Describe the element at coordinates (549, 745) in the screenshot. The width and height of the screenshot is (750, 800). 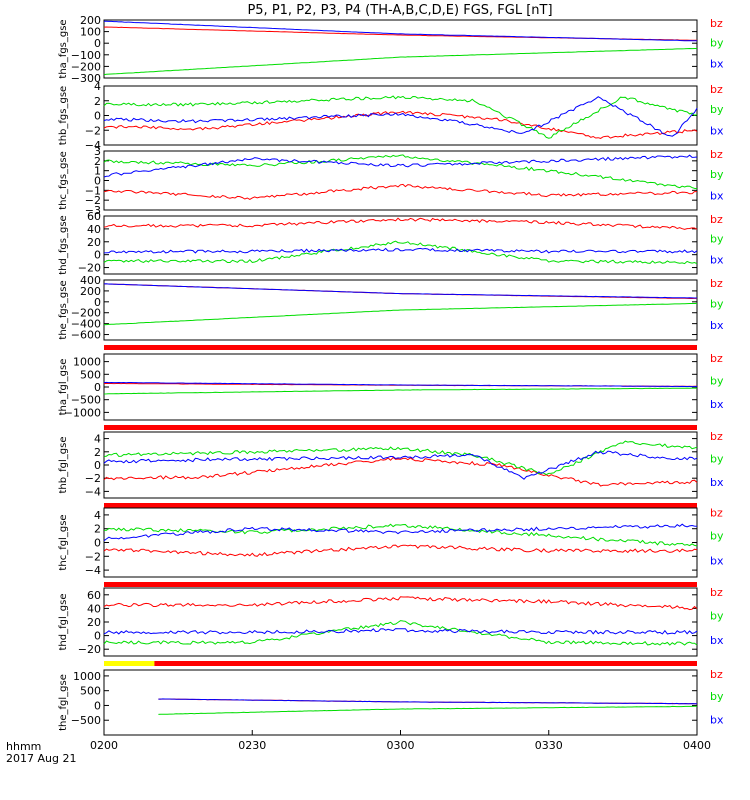
I see `x-tick-label: 0330` at that location.